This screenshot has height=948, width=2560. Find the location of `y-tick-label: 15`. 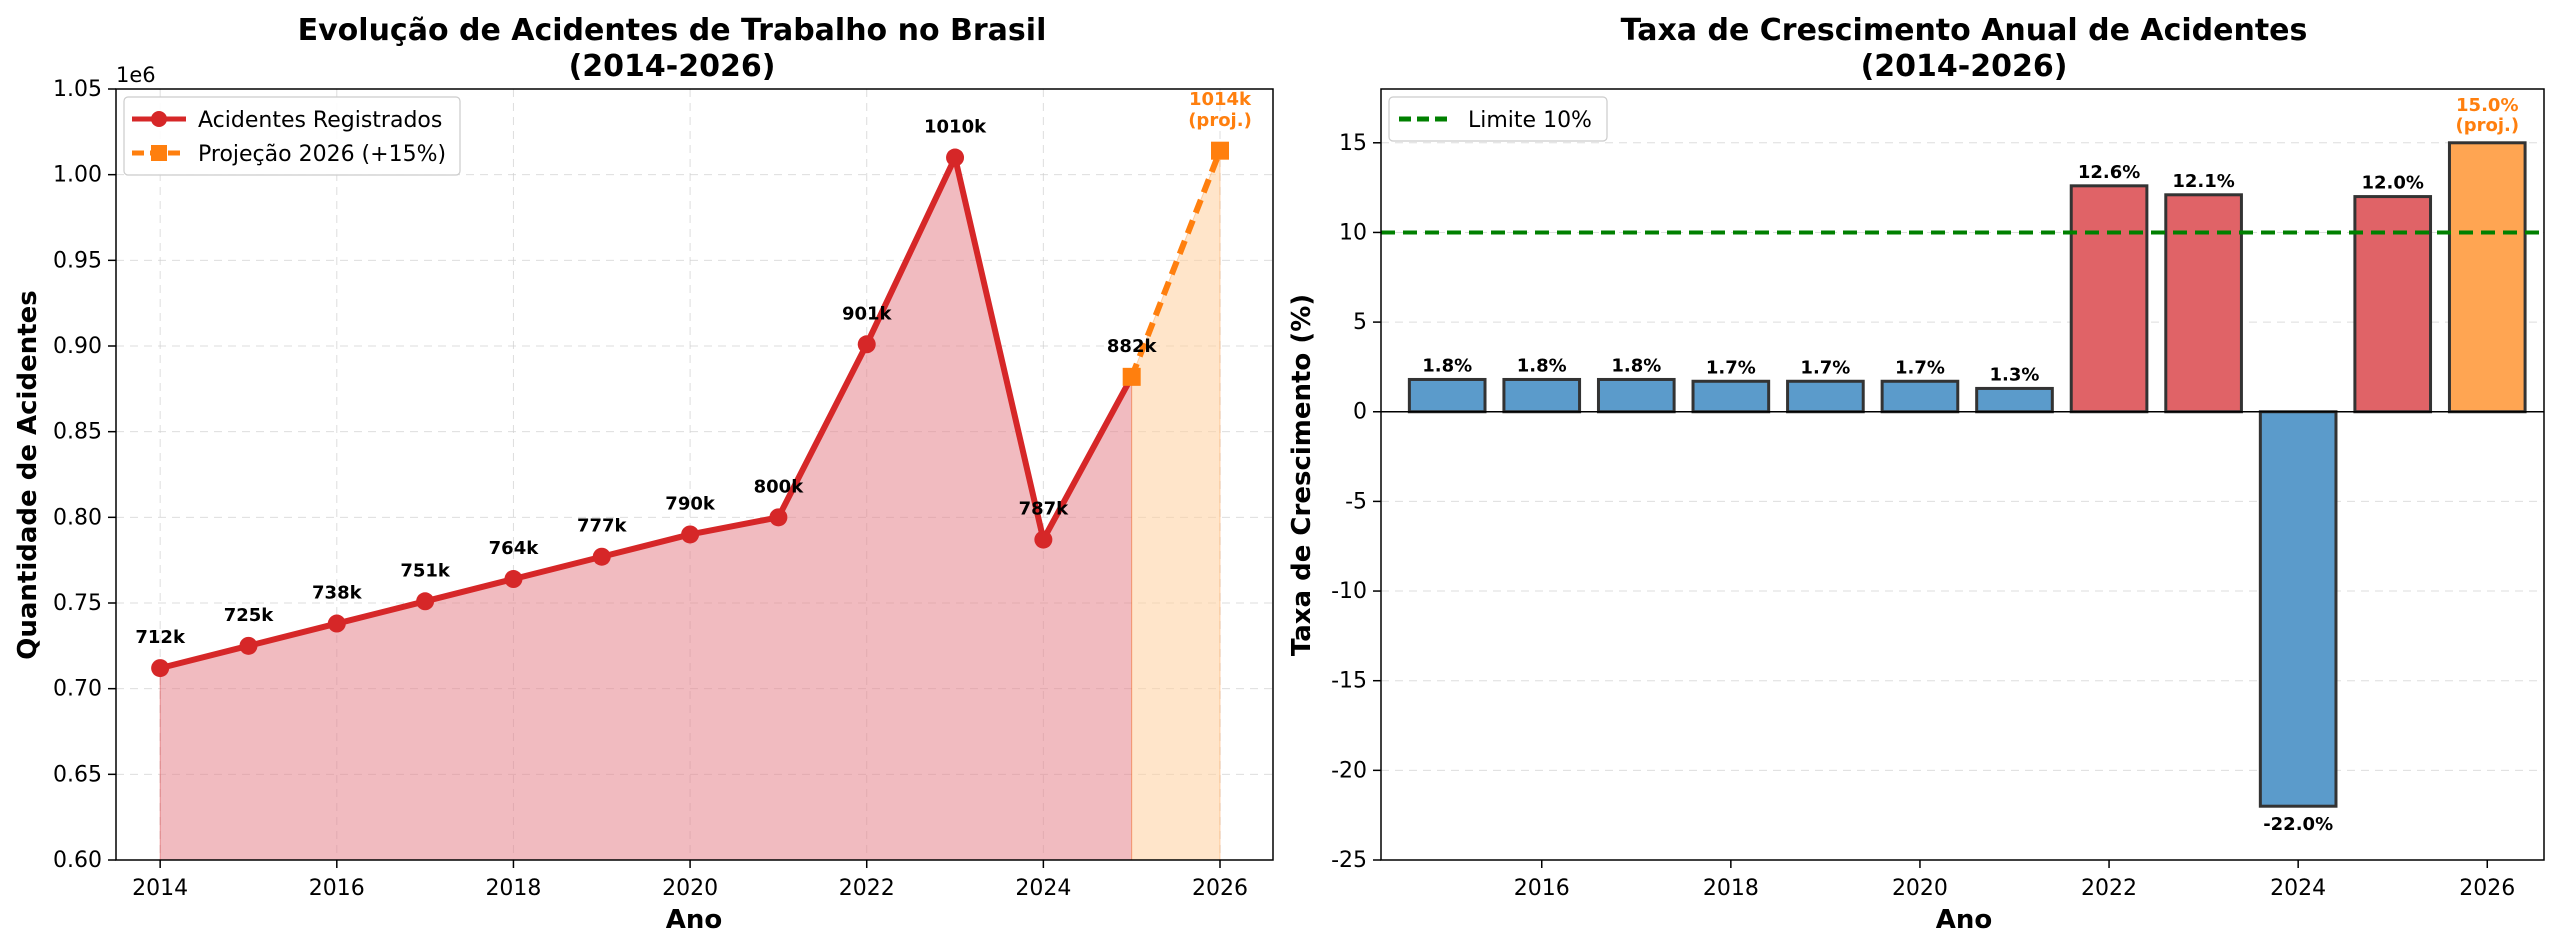

y-tick-label: 15 is located at coordinates (1353, 143).